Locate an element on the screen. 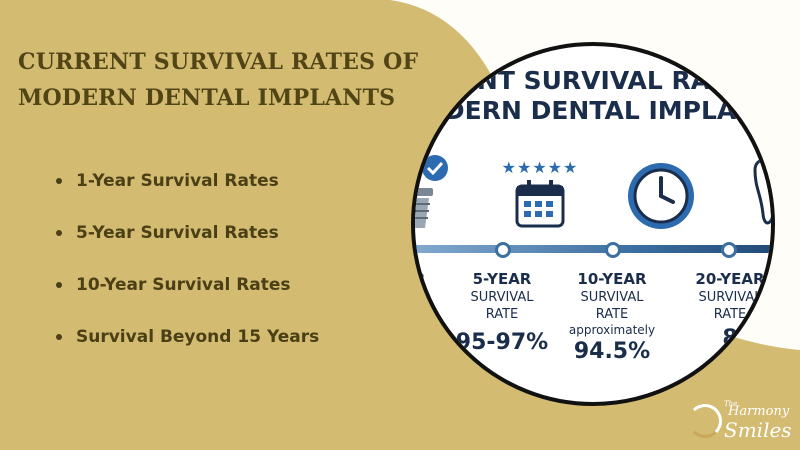 Image resolution: width=800 pixels, height=450 pixels. stat-percent: 95-97% is located at coordinates (502, 342).